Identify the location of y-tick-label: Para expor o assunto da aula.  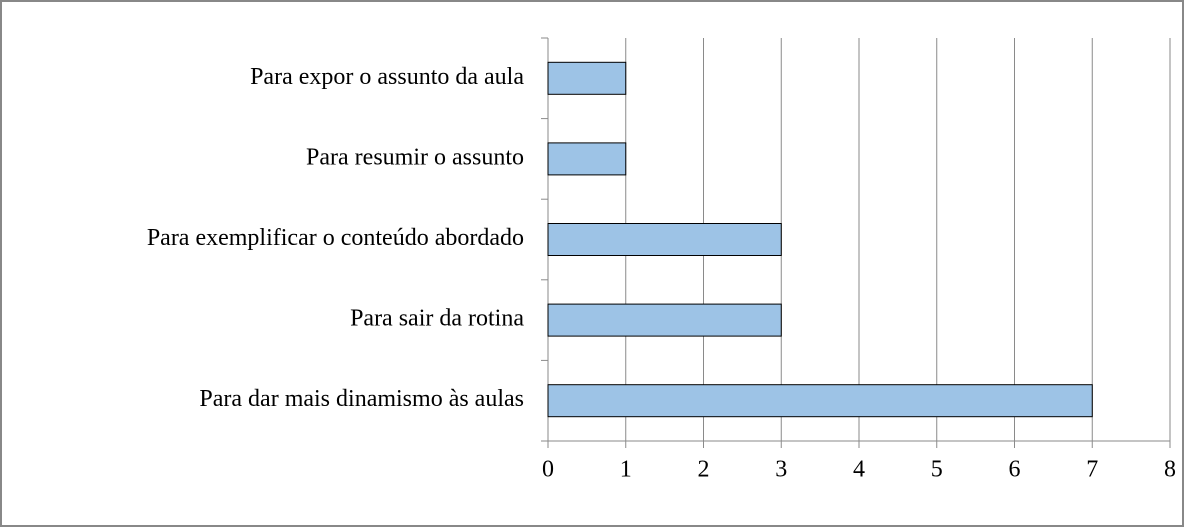
(387, 77).